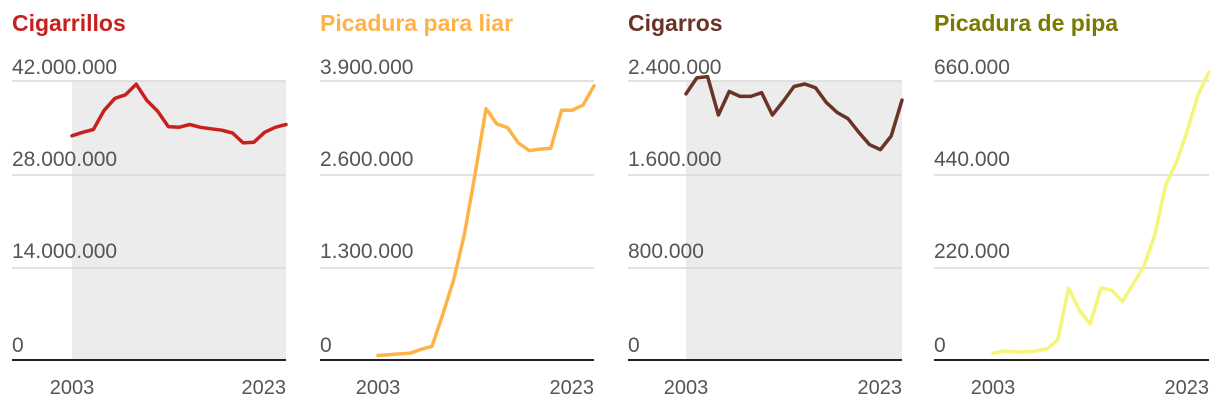  What do you see at coordinates (972, 159) in the screenshot?
I see `y-tick-label: 440.000` at bounding box center [972, 159].